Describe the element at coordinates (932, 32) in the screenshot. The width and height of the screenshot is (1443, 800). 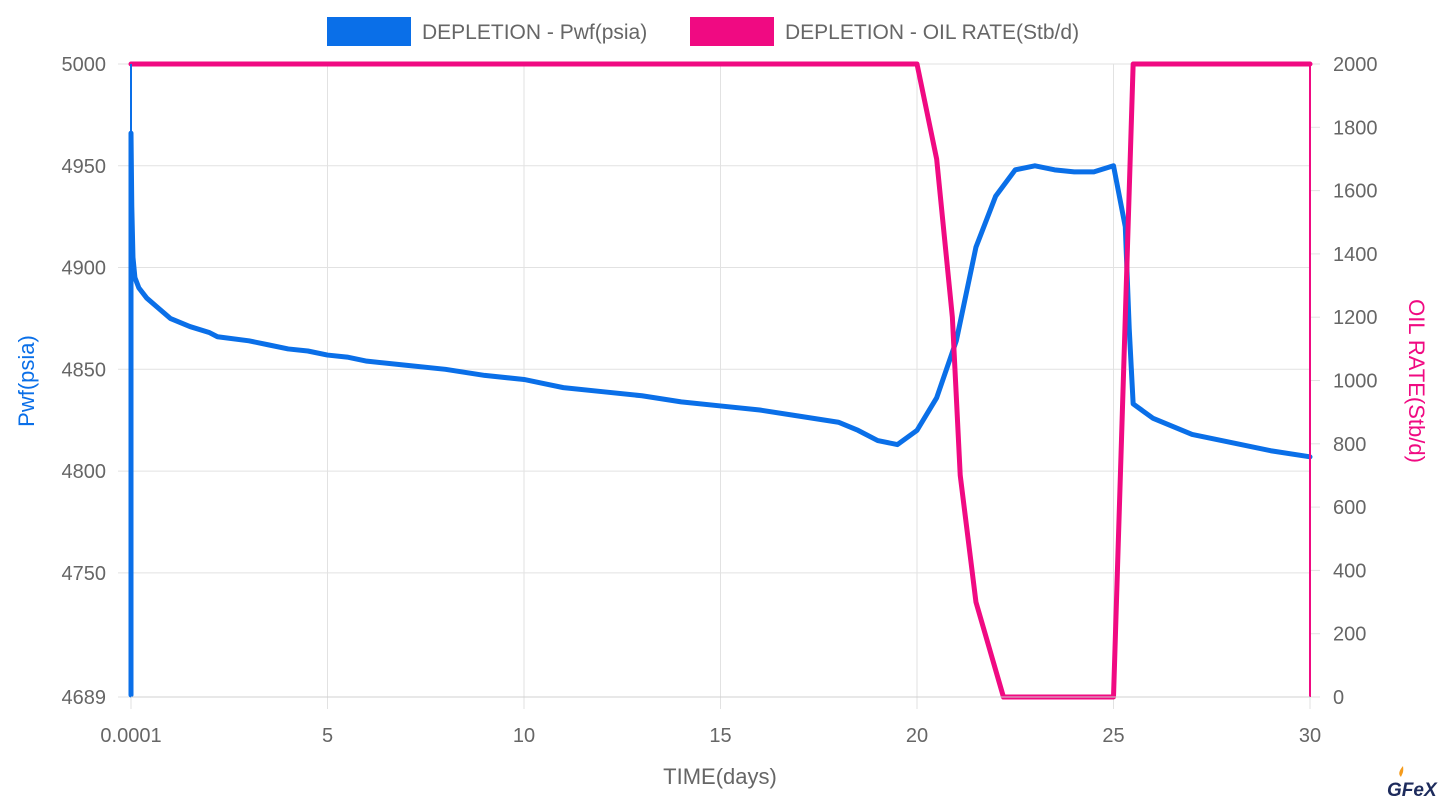
I see `legend-label: DEPLETION - OIL RATE(Stb/d)` at that location.